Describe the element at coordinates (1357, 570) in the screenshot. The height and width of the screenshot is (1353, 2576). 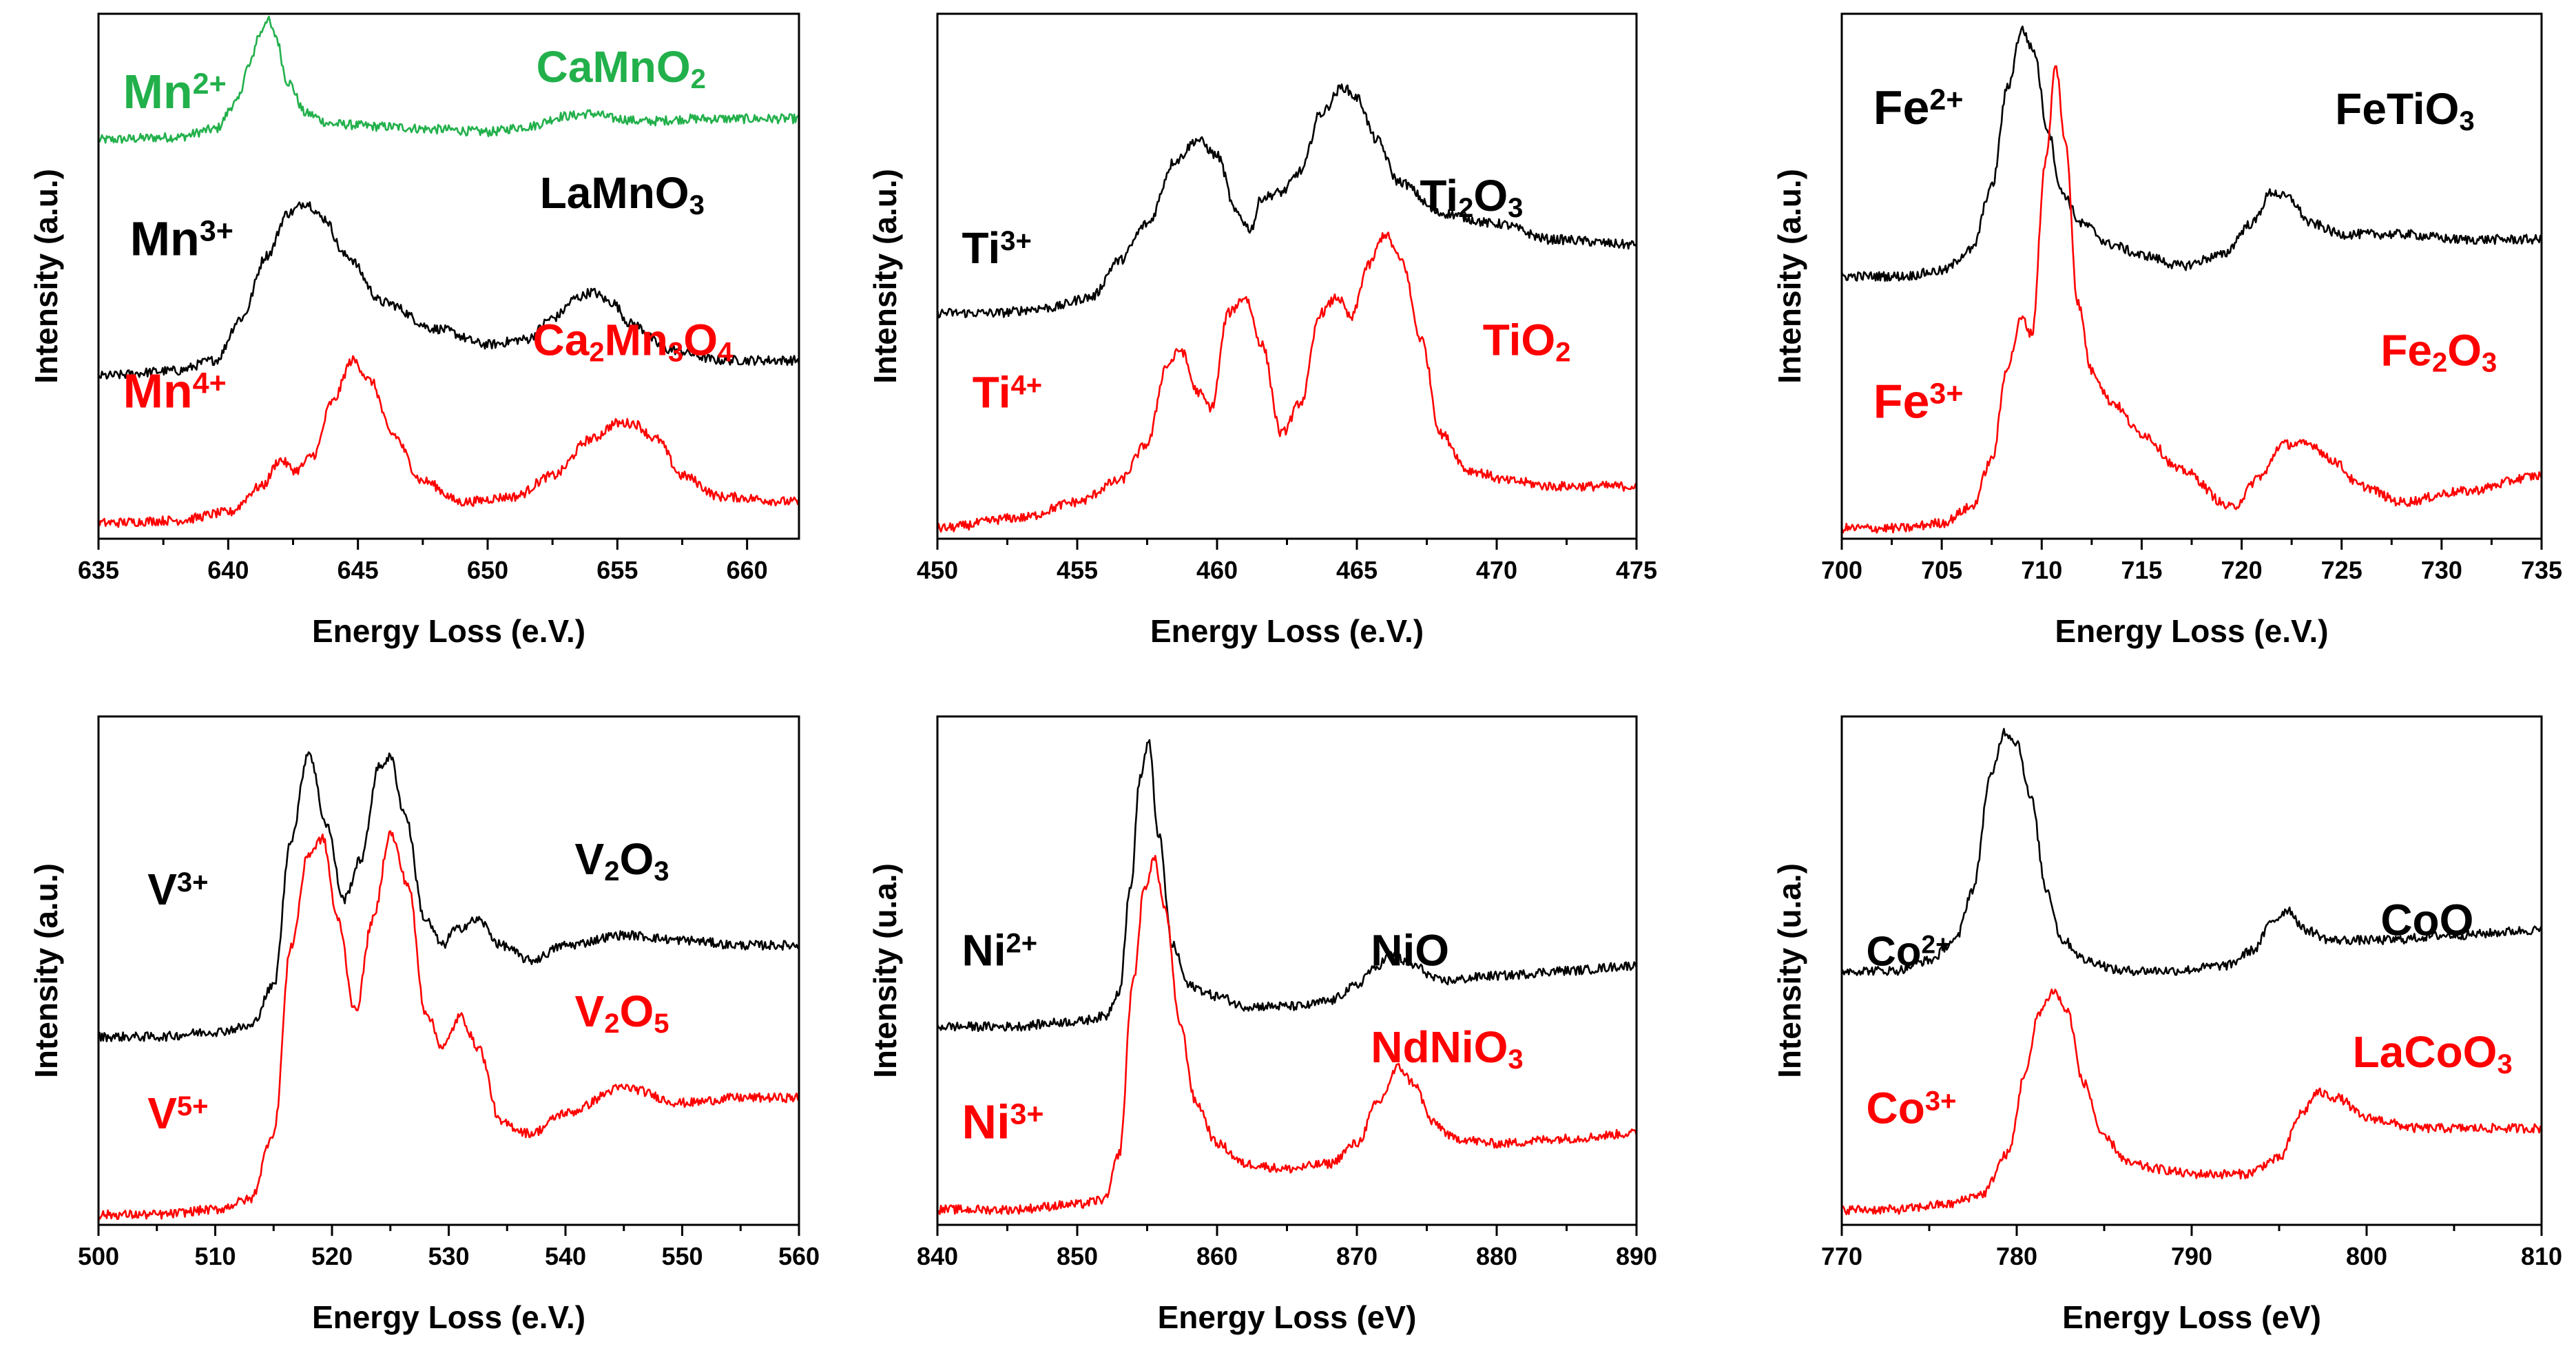
I see `x-tick-label: 465` at that location.